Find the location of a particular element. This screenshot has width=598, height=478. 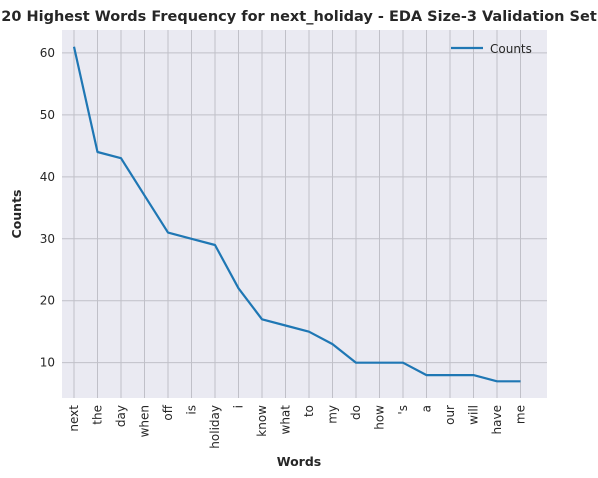

y-tick-label: 60 is located at coordinates (47, 53).